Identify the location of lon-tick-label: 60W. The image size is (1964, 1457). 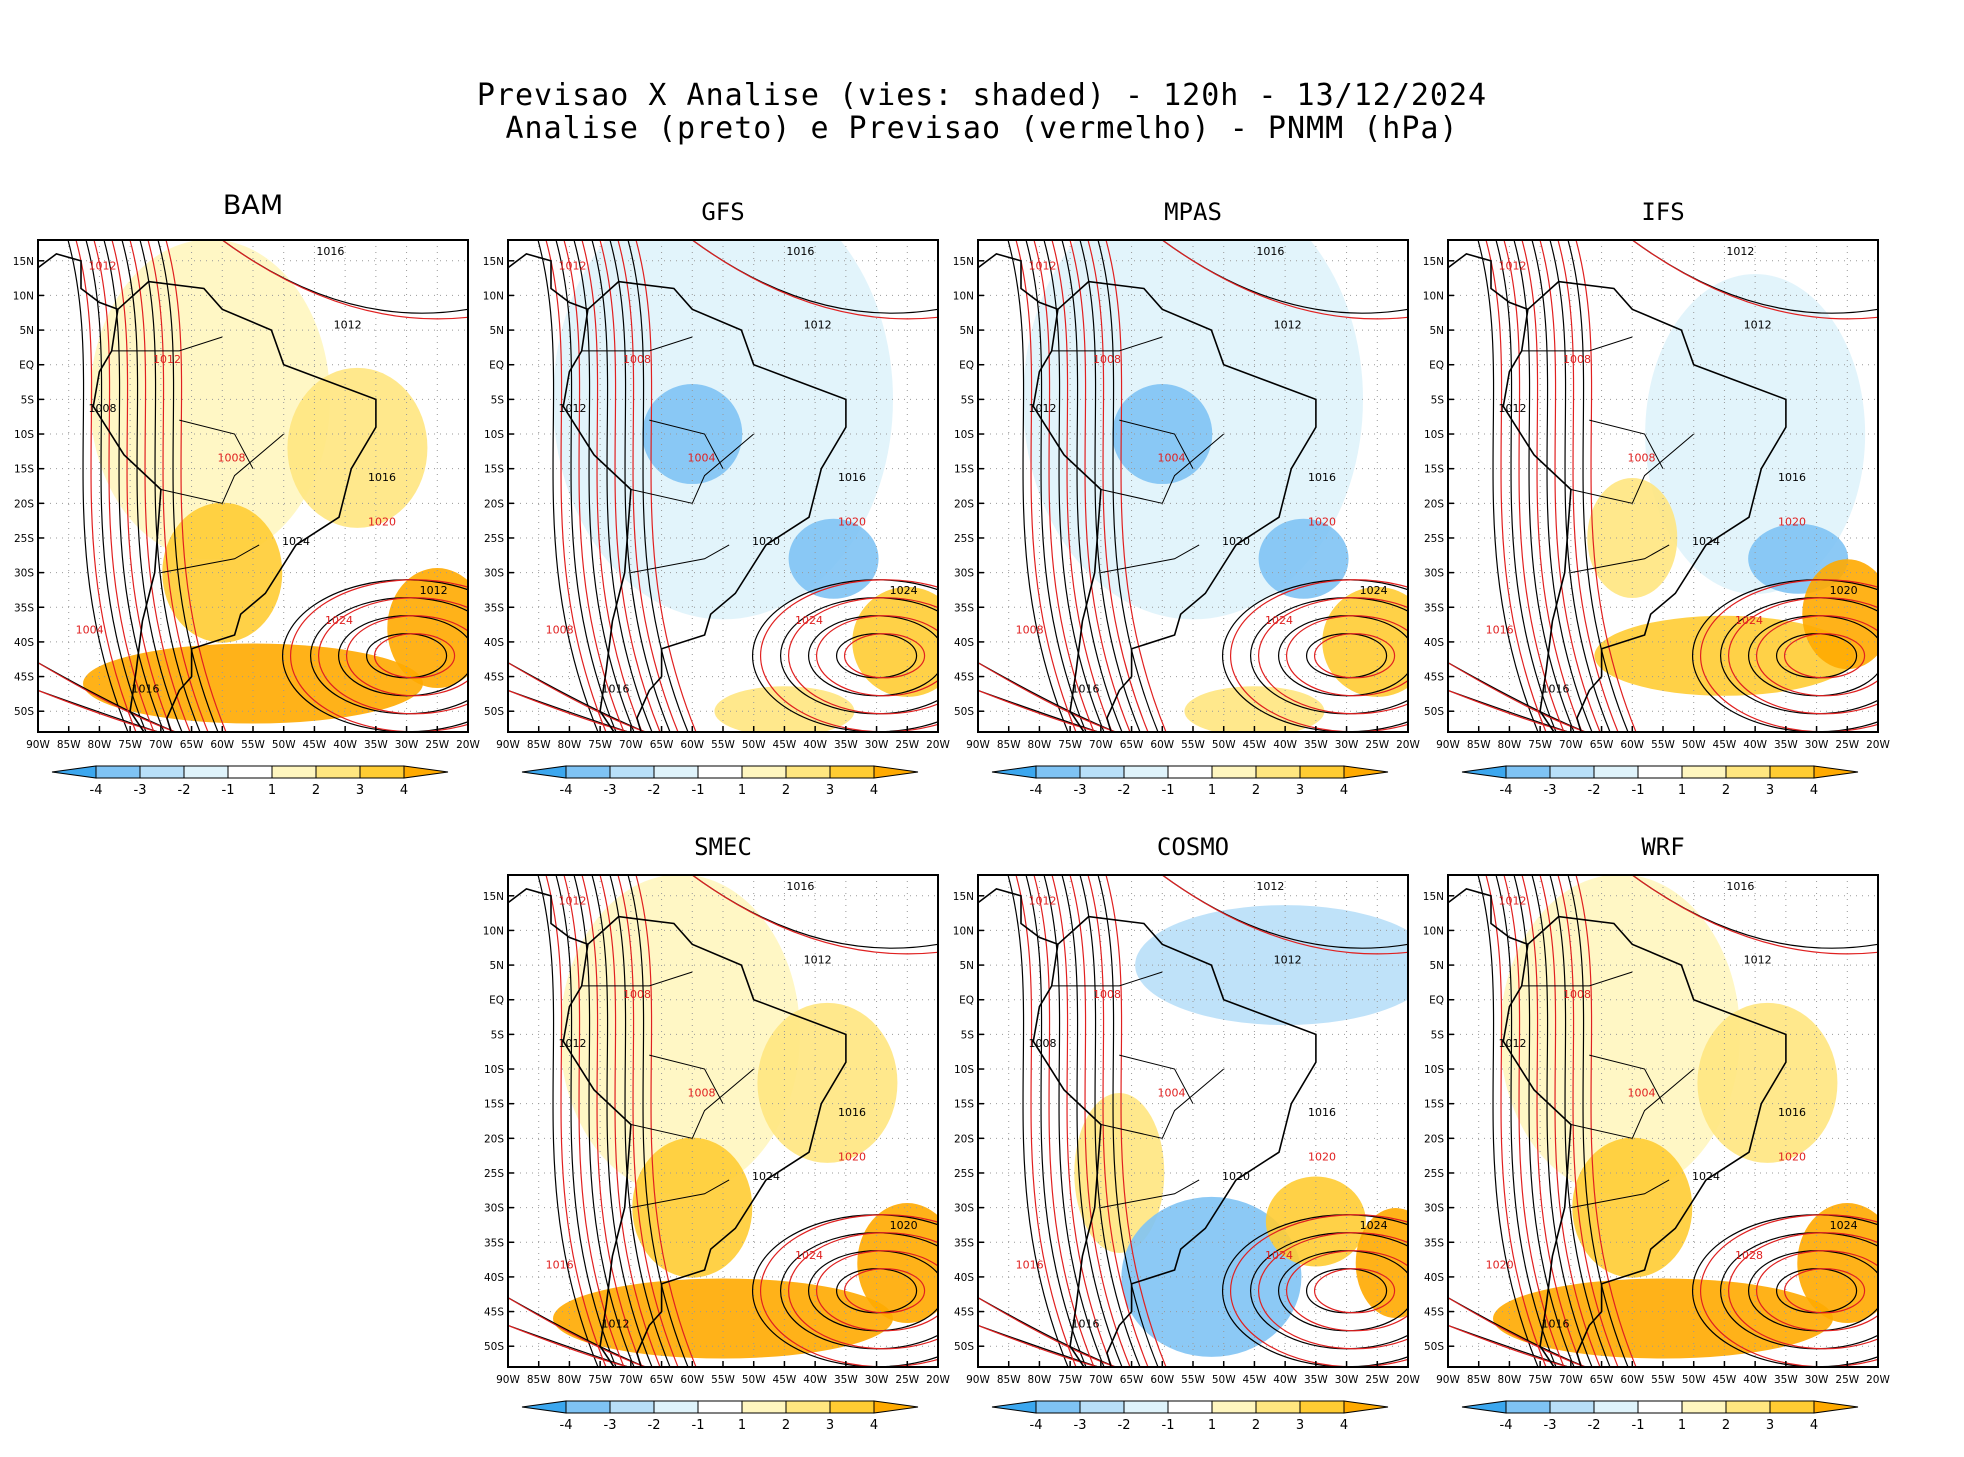
(222, 745).